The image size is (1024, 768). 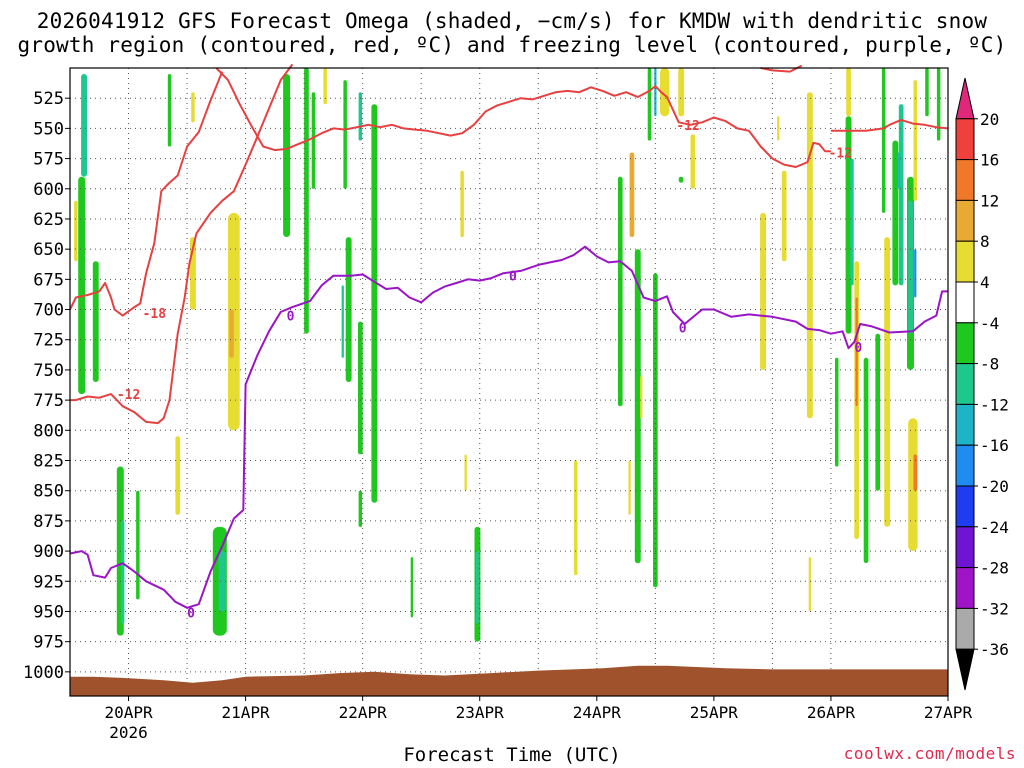 What do you see at coordinates (155, 314) in the screenshot?
I see `contour-label: -18` at bounding box center [155, 314].